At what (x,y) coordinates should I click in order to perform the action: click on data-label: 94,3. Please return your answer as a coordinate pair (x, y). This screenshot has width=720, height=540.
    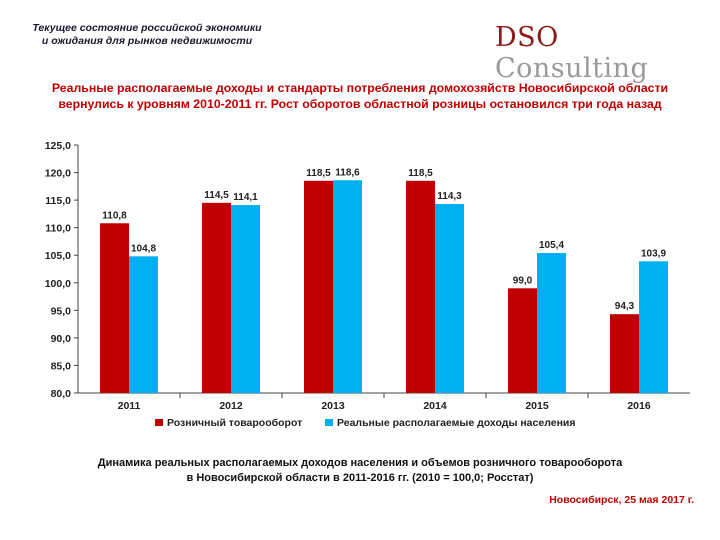
    Looking at the image, I should click on (625, 306).